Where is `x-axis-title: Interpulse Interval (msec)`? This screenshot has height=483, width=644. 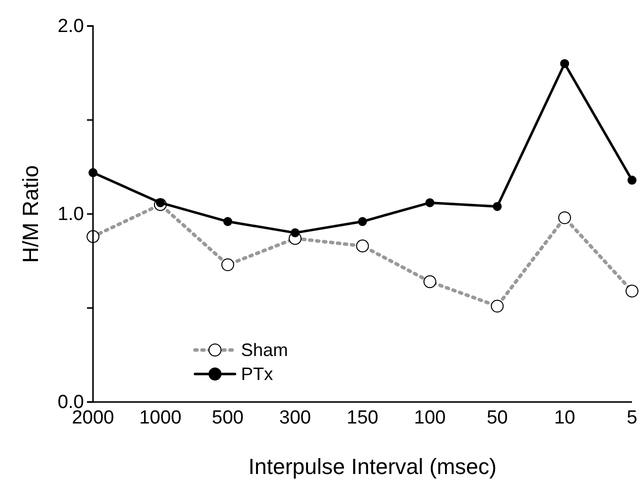
x-axis-title: Interpulse Interval (msec) is located at coordinates (372, 466).